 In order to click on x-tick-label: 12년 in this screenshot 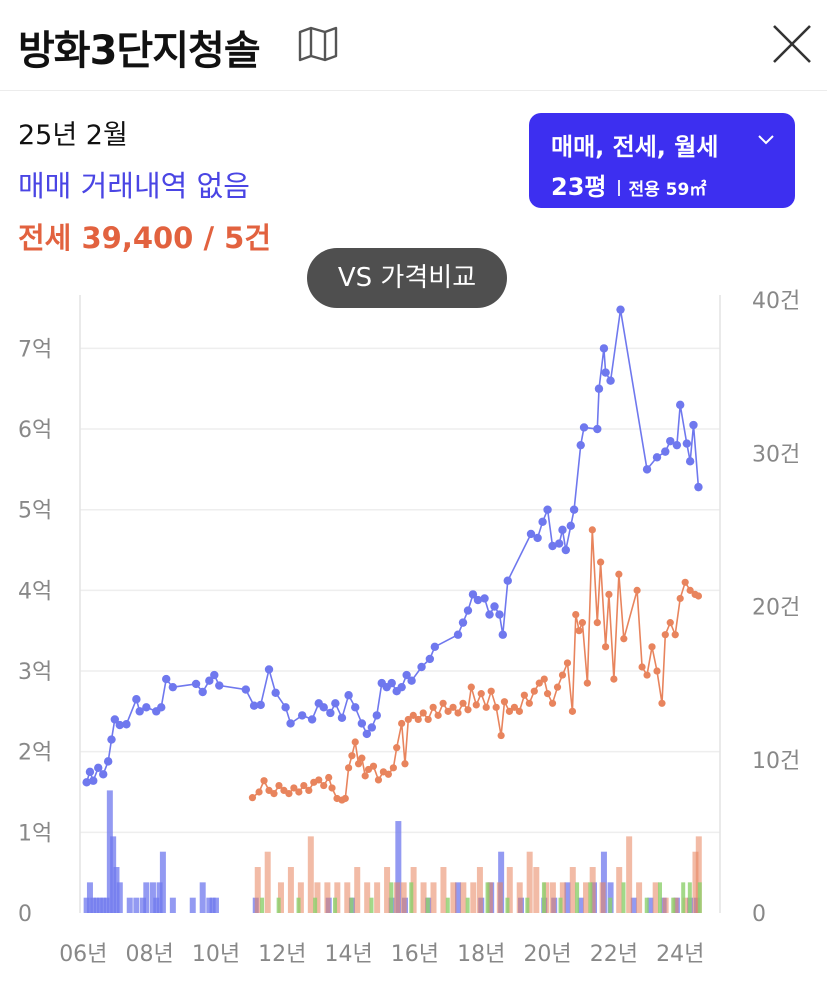, I will do `click(282, 954)`.